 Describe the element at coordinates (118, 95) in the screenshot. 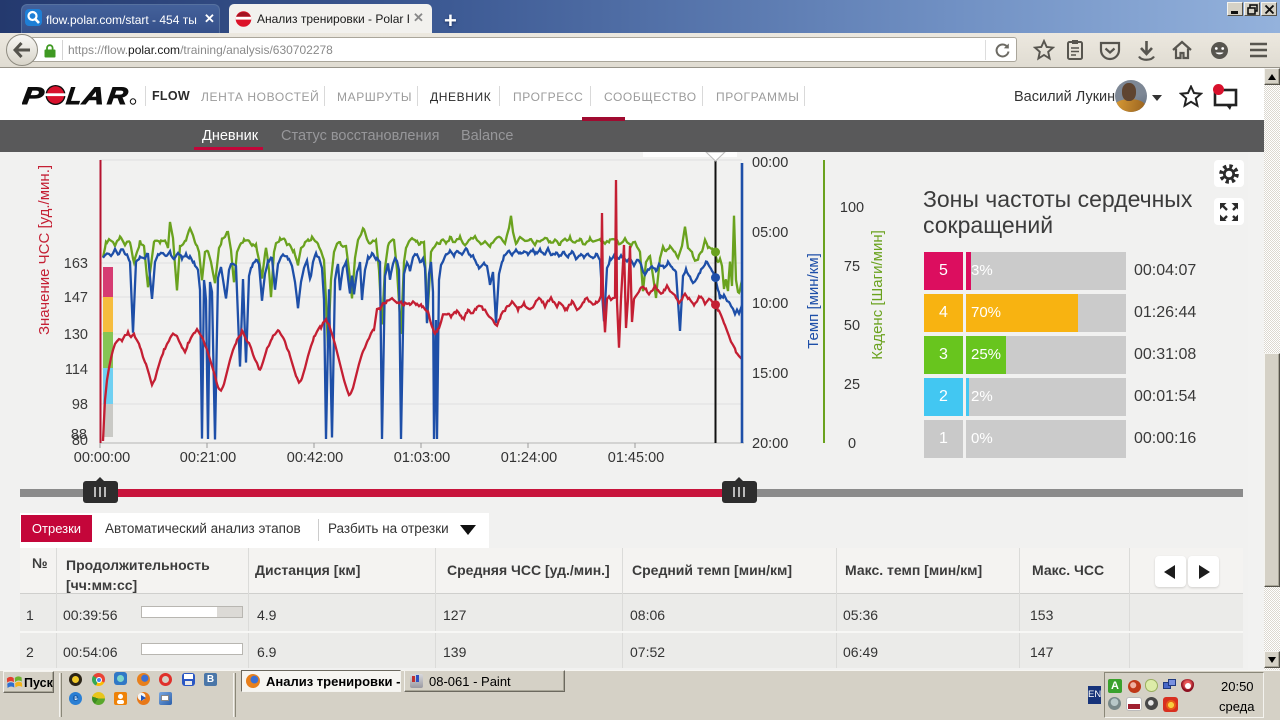

I see `svg-text: R` at that location.